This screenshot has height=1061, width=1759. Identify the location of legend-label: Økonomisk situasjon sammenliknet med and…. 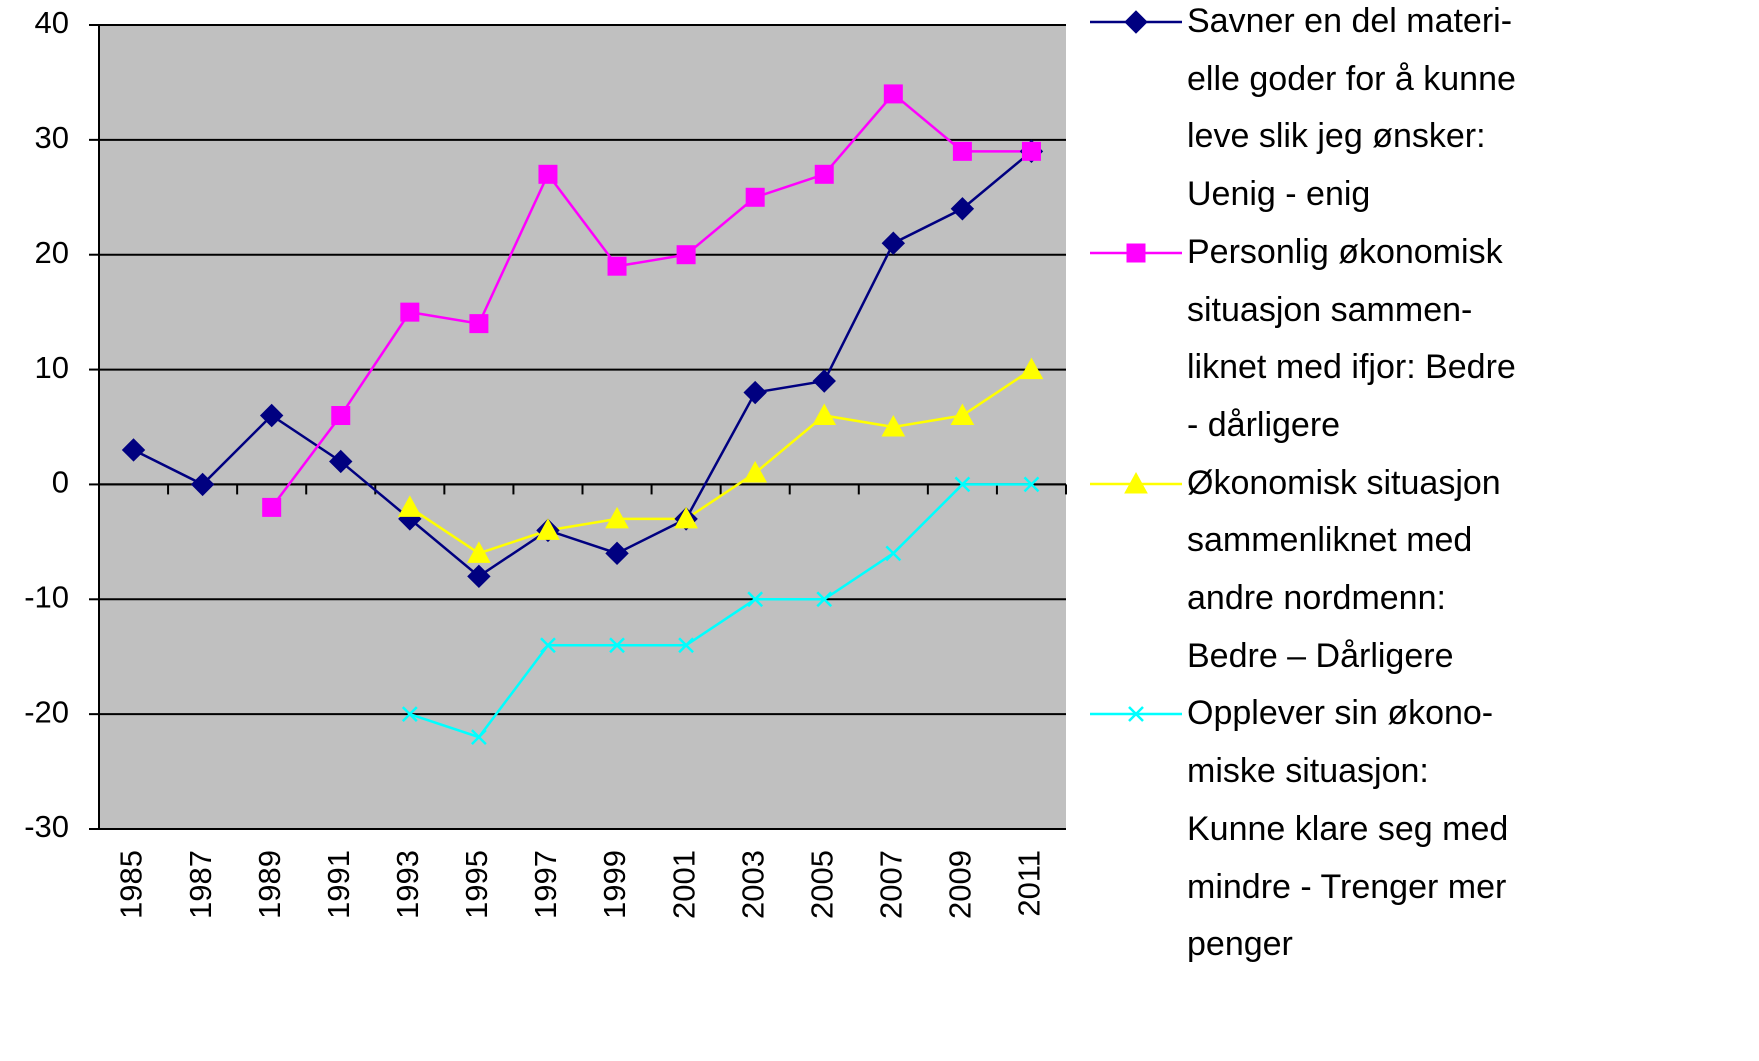
(1344, 569).